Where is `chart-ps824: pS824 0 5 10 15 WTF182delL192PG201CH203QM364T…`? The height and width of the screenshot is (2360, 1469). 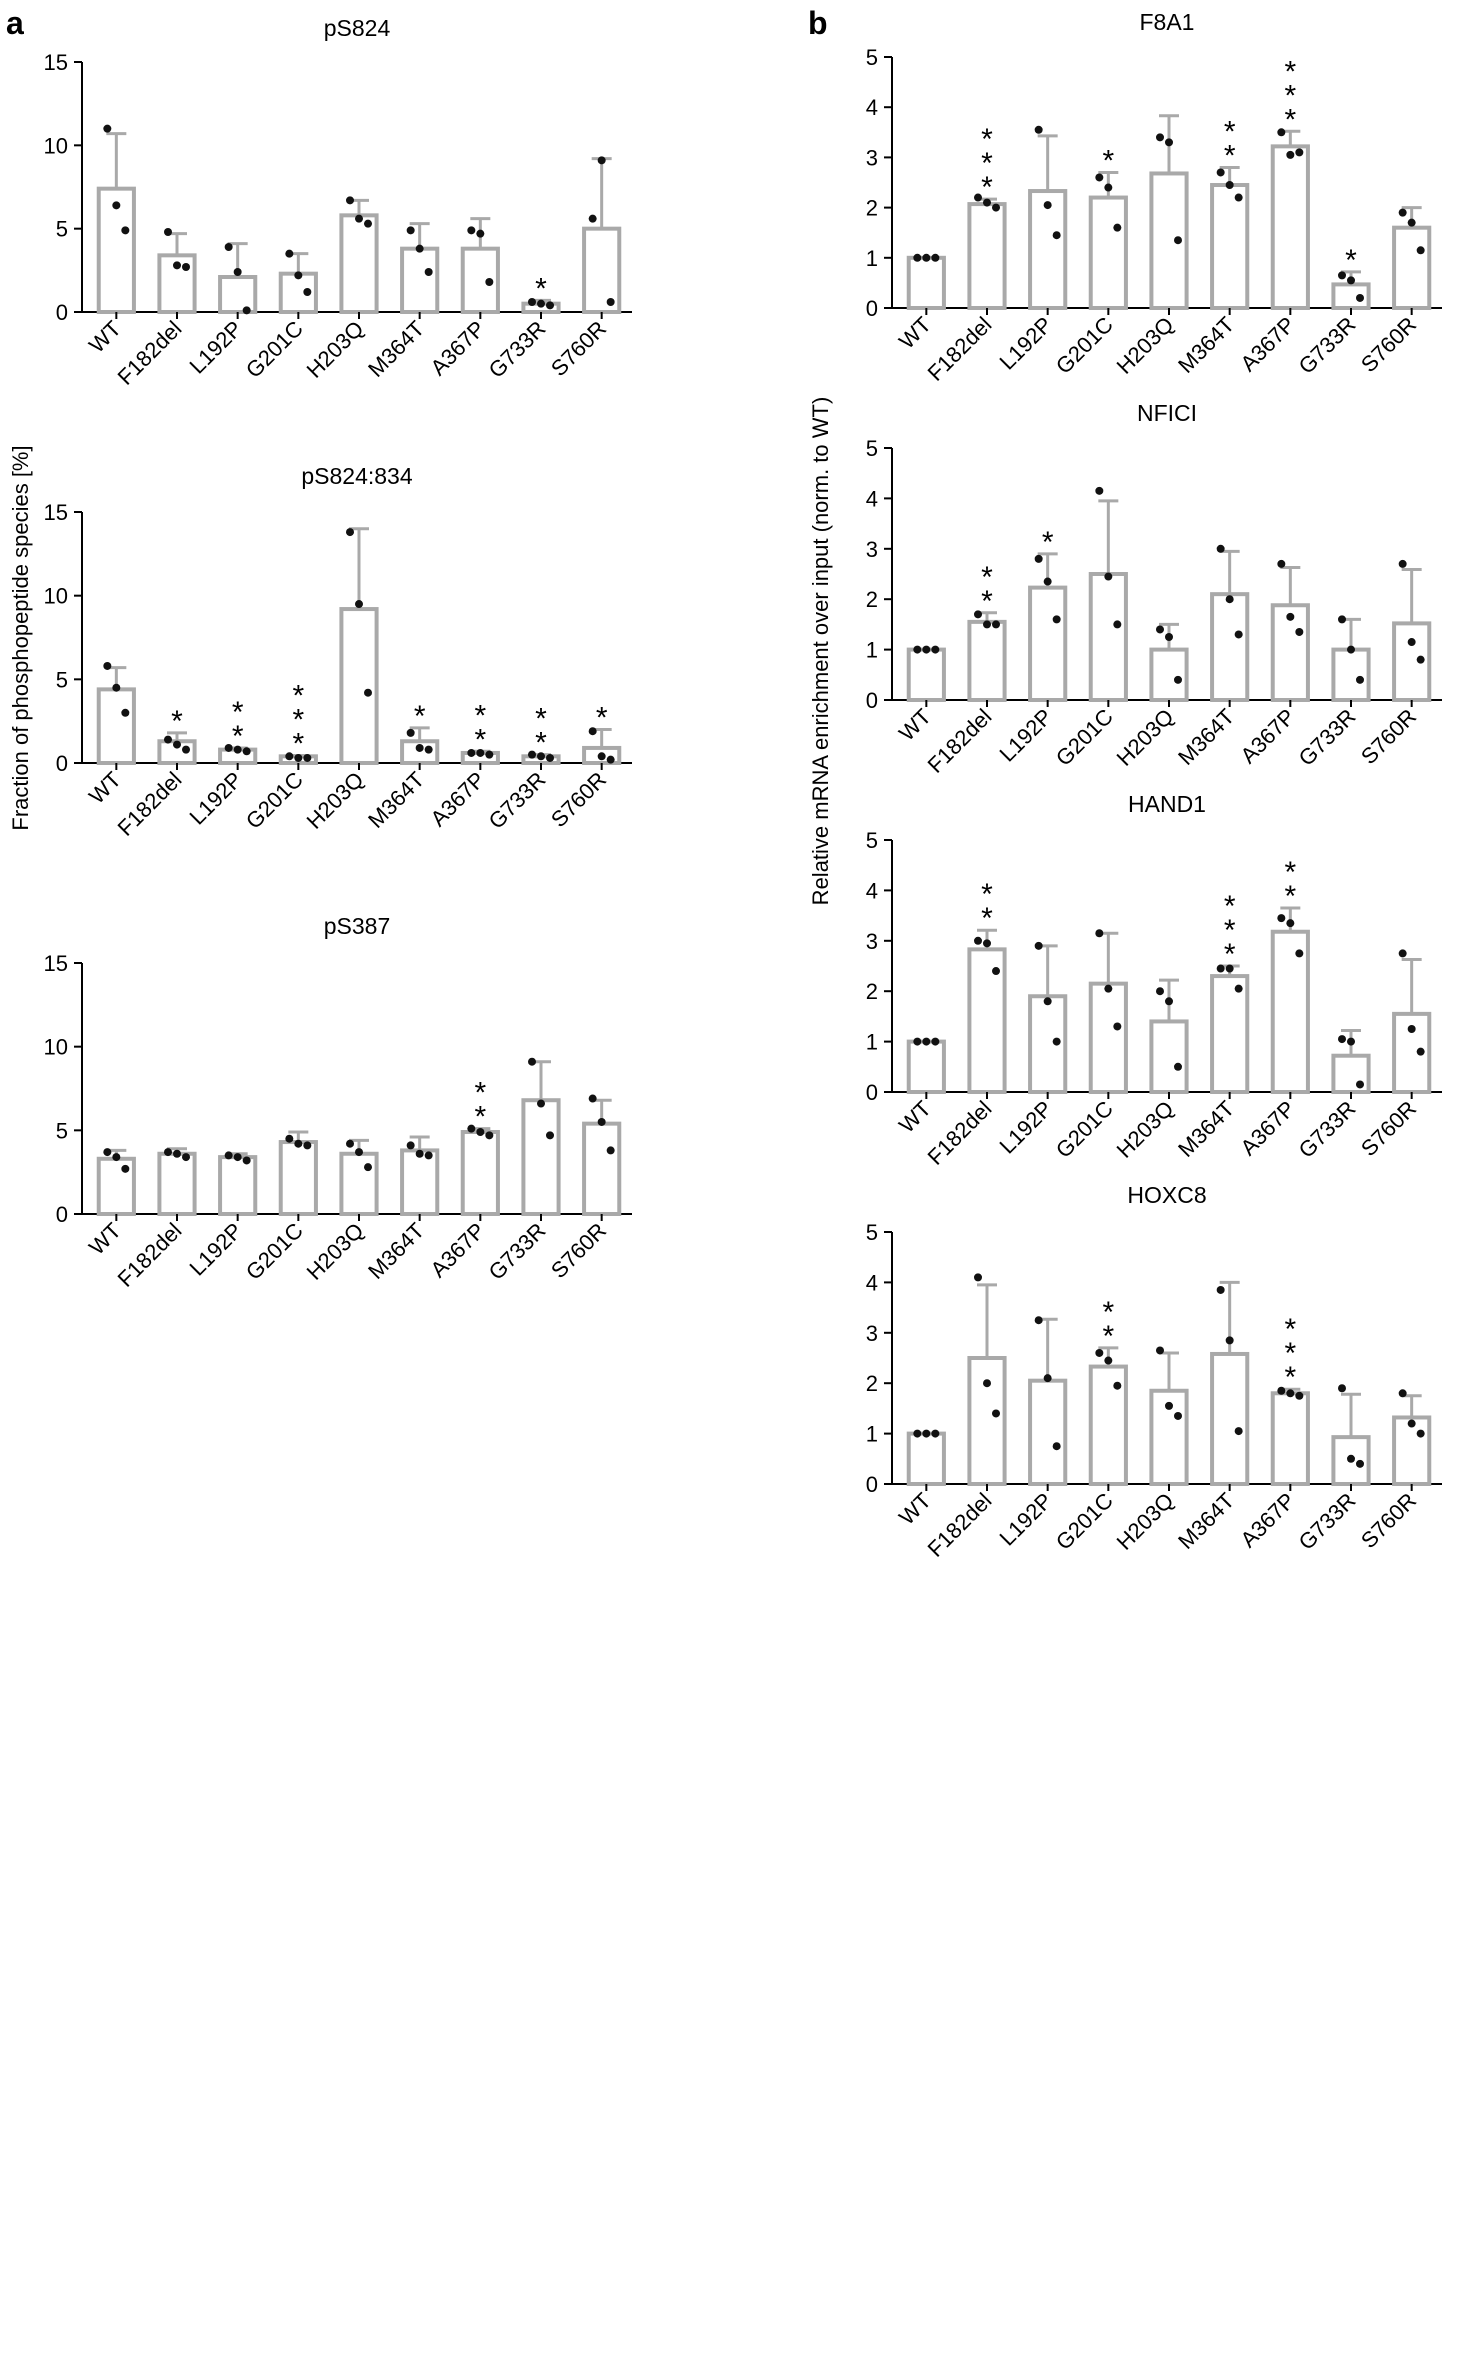
chart-ps824: pS824 0 5 10 15 WTF182delL192PG201CH203QM364T… is located at coordinates (338, 202).